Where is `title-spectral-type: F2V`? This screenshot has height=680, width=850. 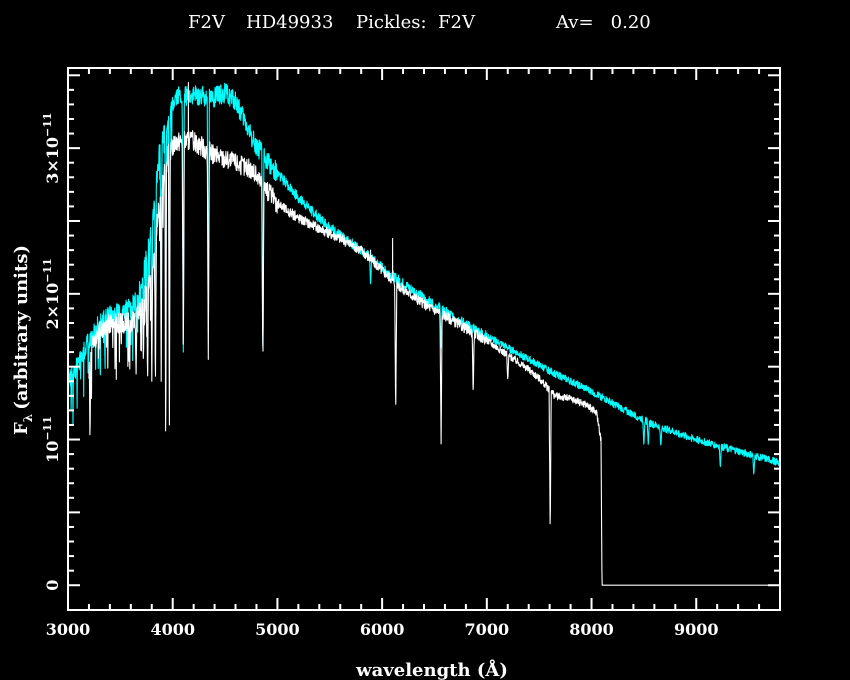
title-spectral-type: F2V is located at coordinates (207, 22).